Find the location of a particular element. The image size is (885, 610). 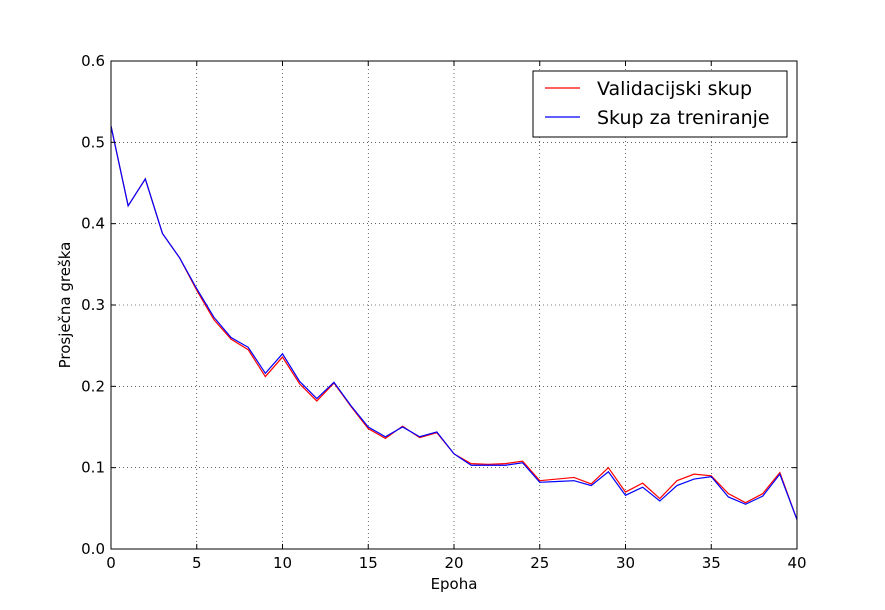

legend-box is located at coordinates (660, 104).